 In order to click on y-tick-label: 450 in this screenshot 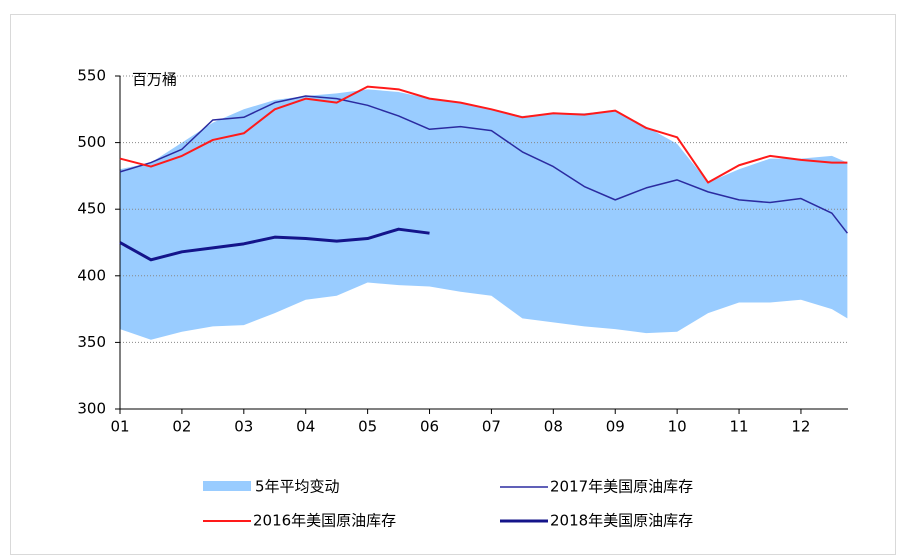, I will do `click(91, 209)`.